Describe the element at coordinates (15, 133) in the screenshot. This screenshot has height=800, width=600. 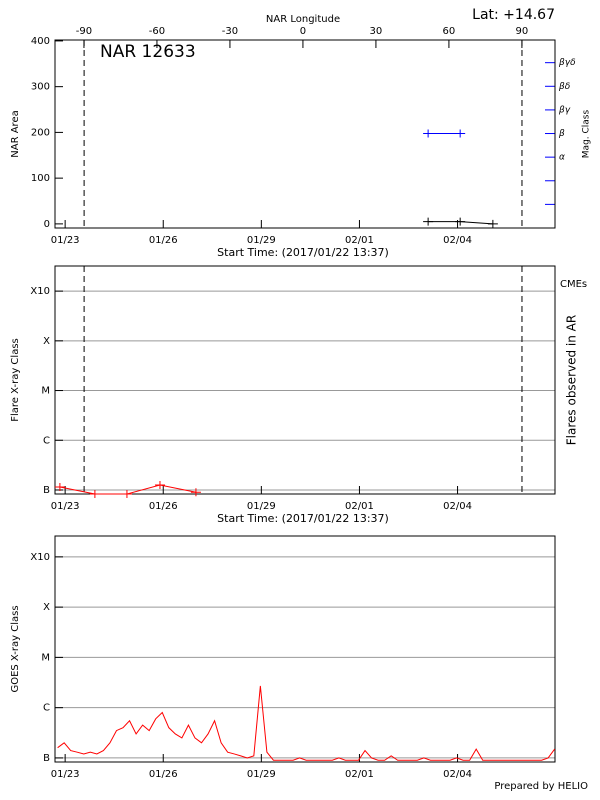
I see `y-axis-label: NAR Area` at that location.